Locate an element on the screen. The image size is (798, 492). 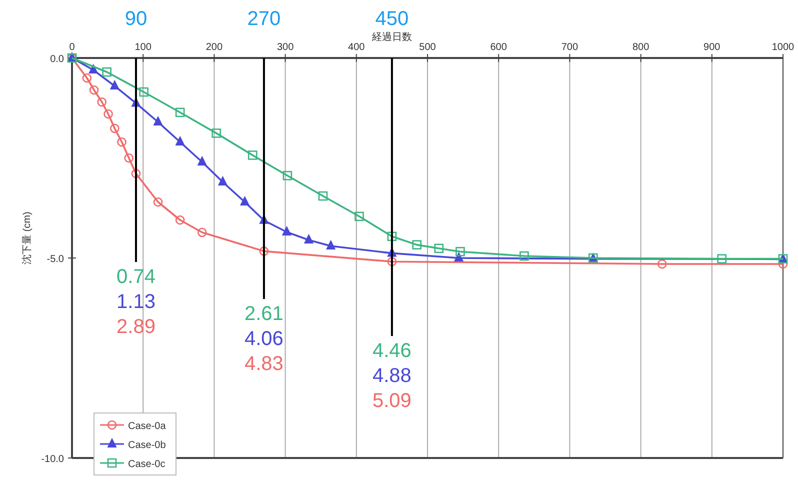
x-tick-label: 300 is located at coordinates (285, 47).